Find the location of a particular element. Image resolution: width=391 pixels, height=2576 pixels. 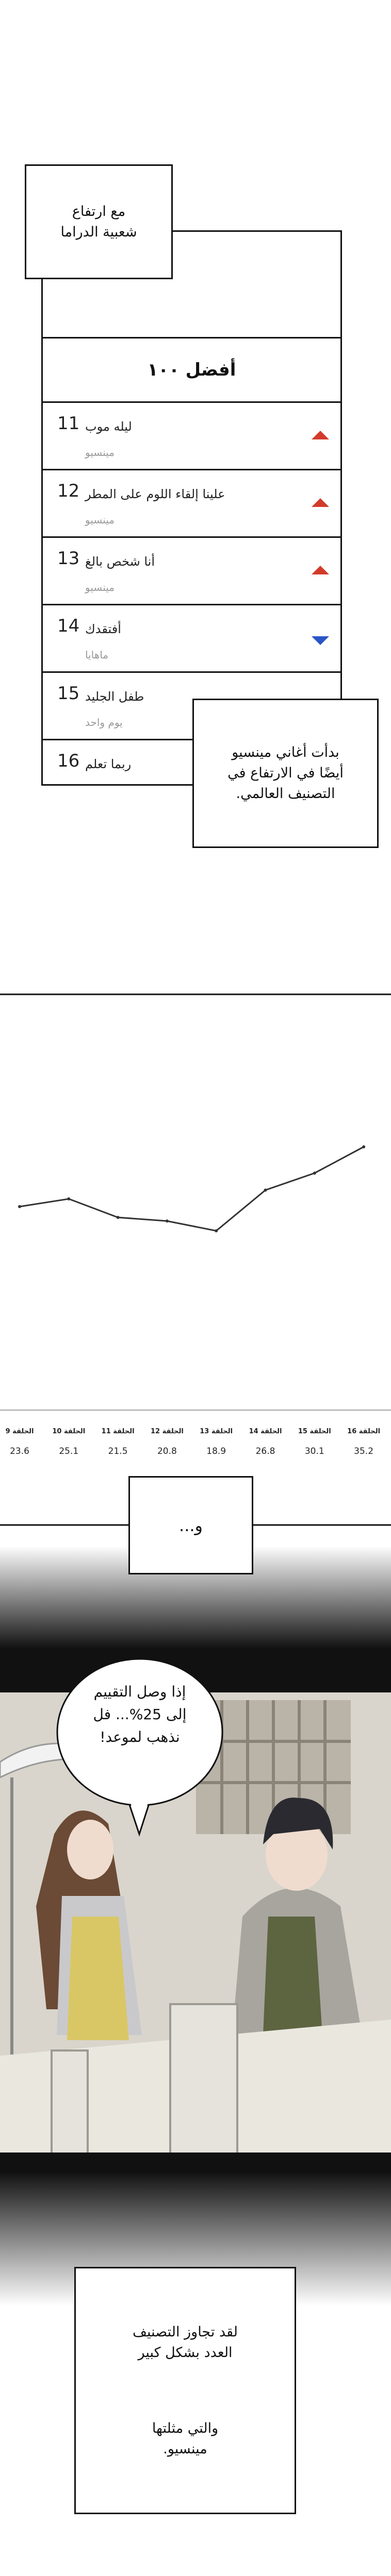

x-tick-label: الحلقة 16 is located at coordinates (364, 1432).